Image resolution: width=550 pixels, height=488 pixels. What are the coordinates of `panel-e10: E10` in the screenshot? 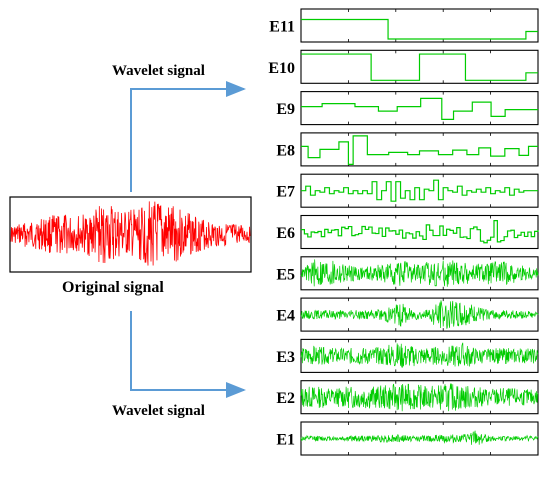 It's located at (403, 66).